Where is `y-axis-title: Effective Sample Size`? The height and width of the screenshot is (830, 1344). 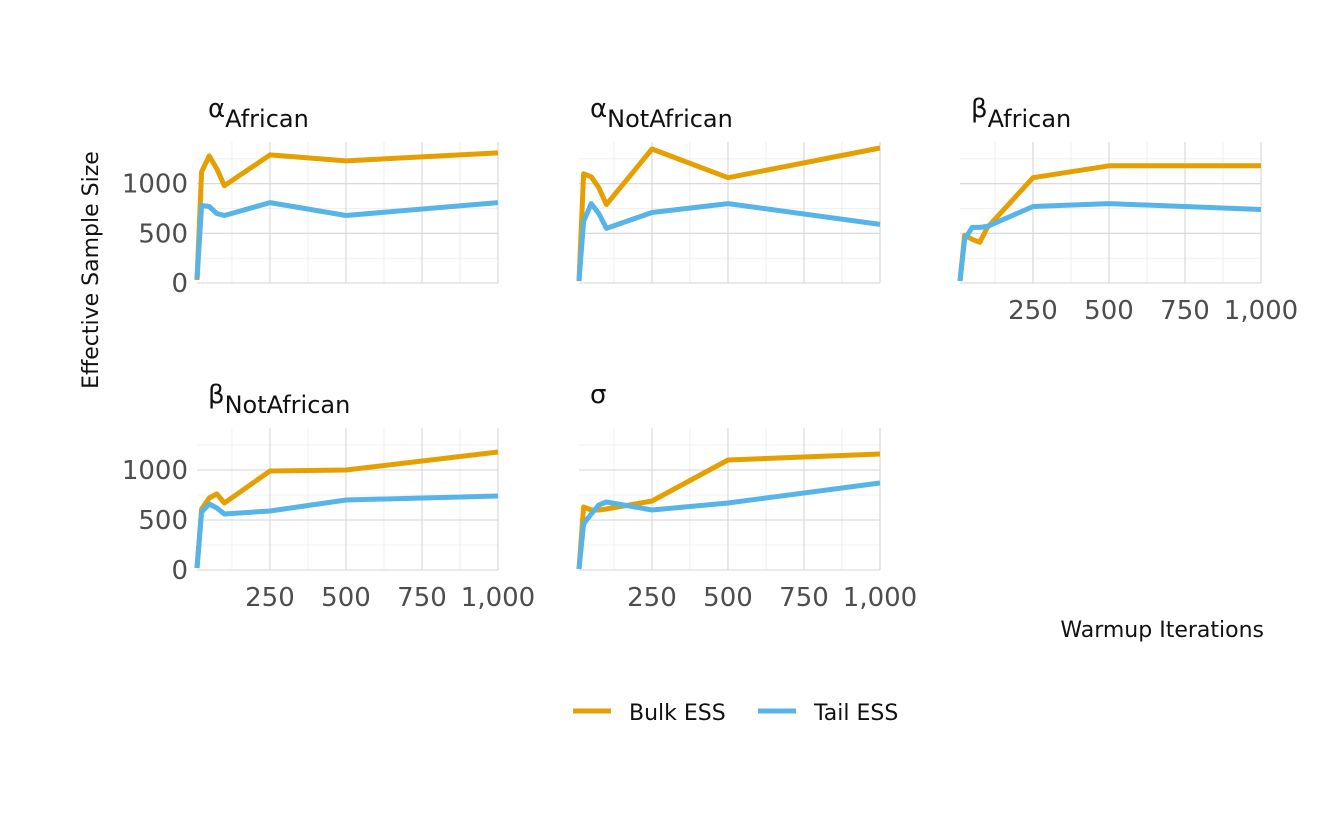 y-axis-title: Effective Sample Size is located at coordinates (91, 270).